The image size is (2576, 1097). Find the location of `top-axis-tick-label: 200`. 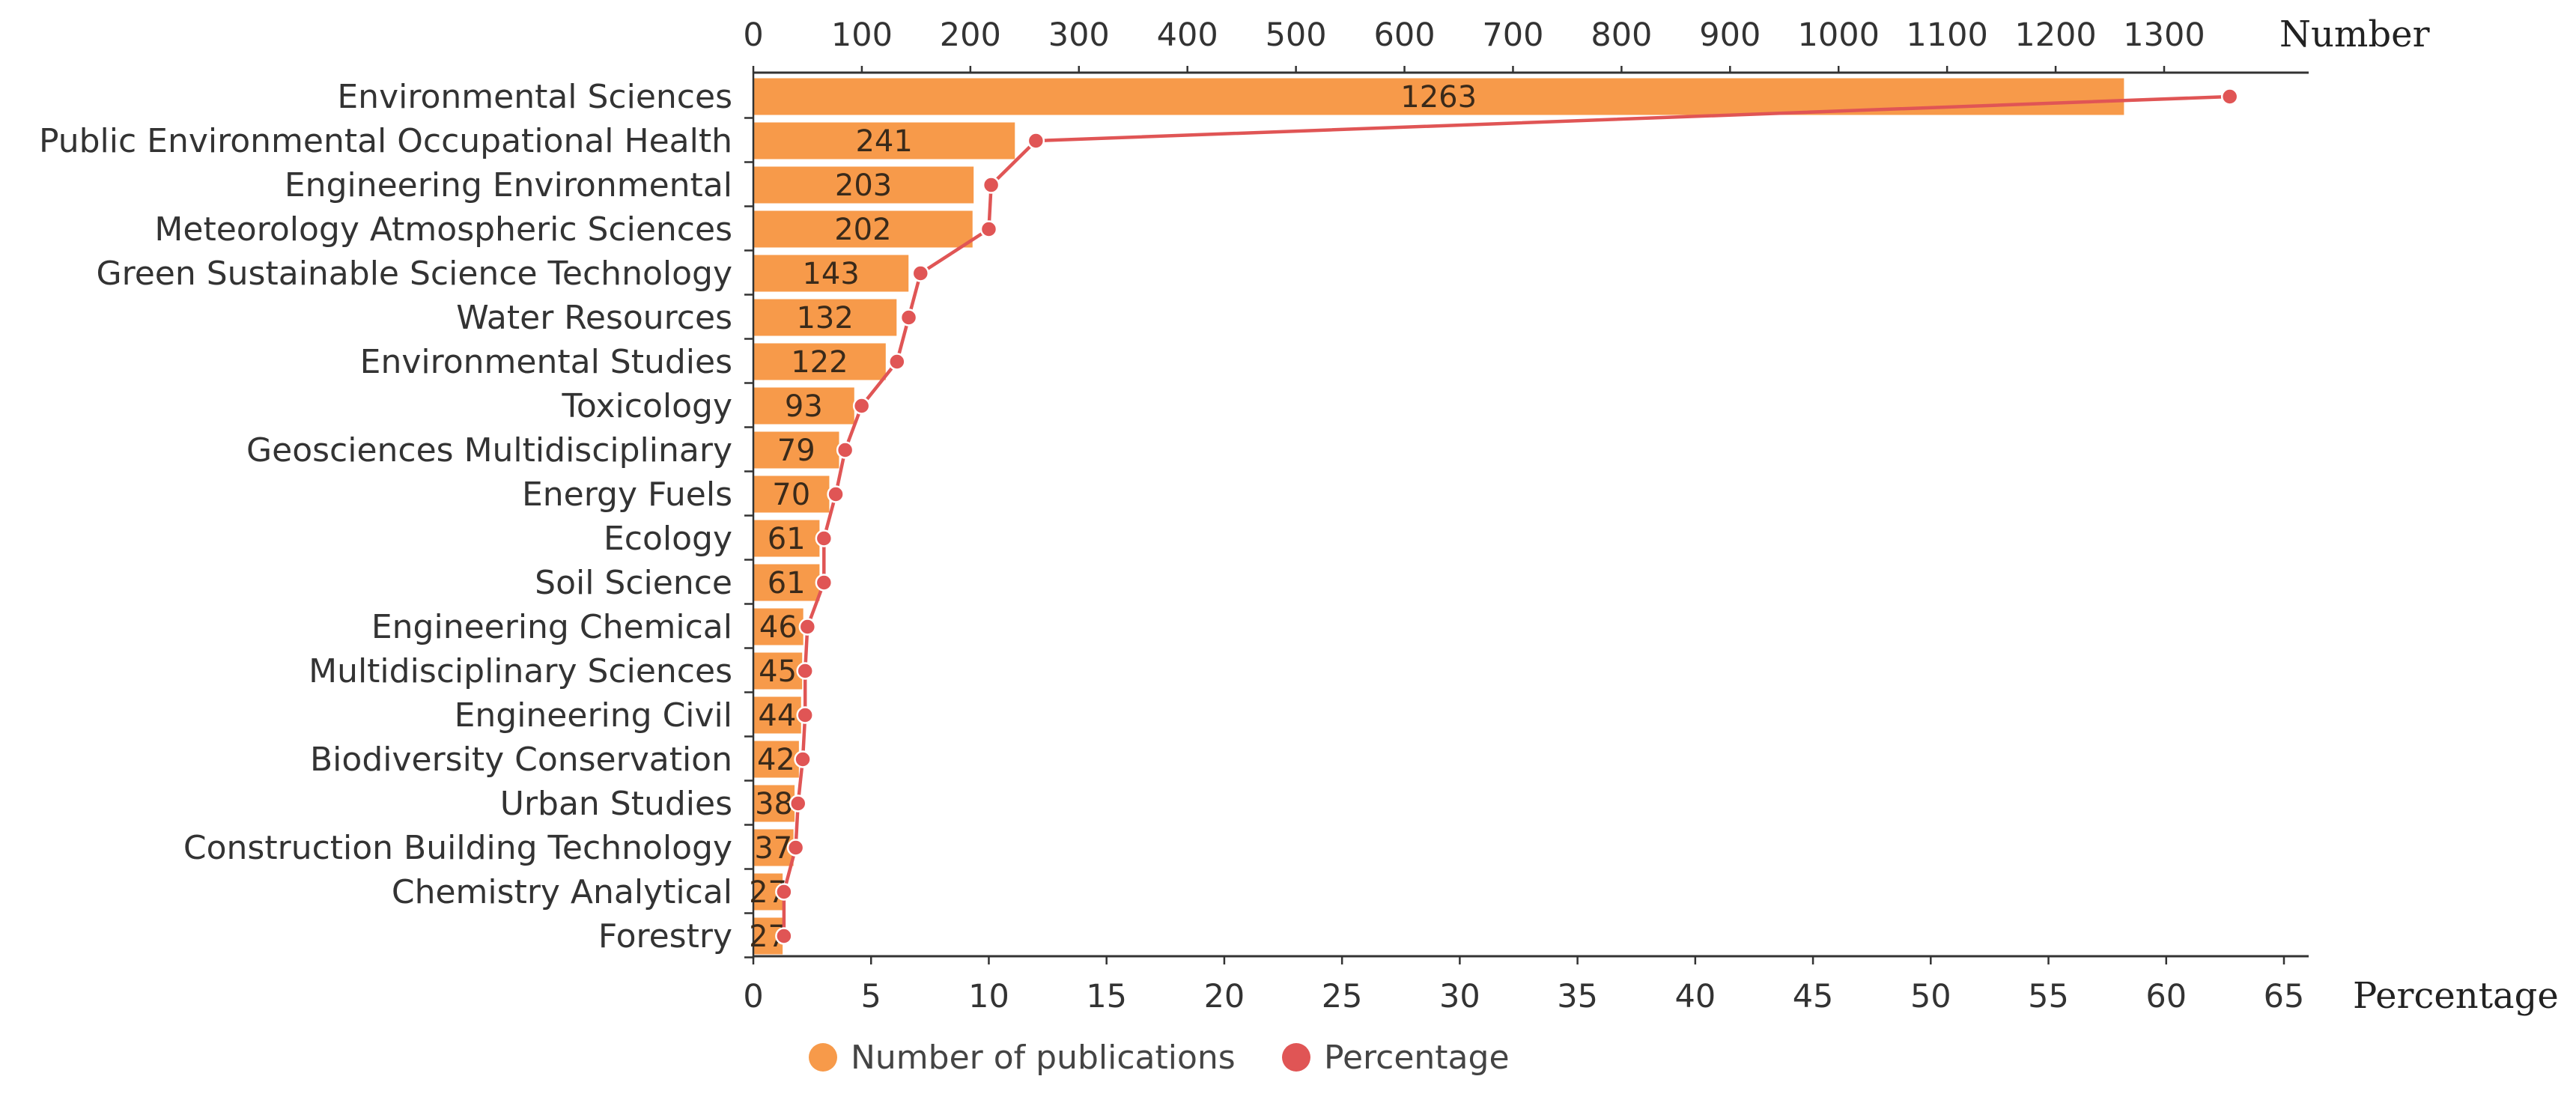

top-axis-tick-label: 200 is located at coordinates (970, 35).